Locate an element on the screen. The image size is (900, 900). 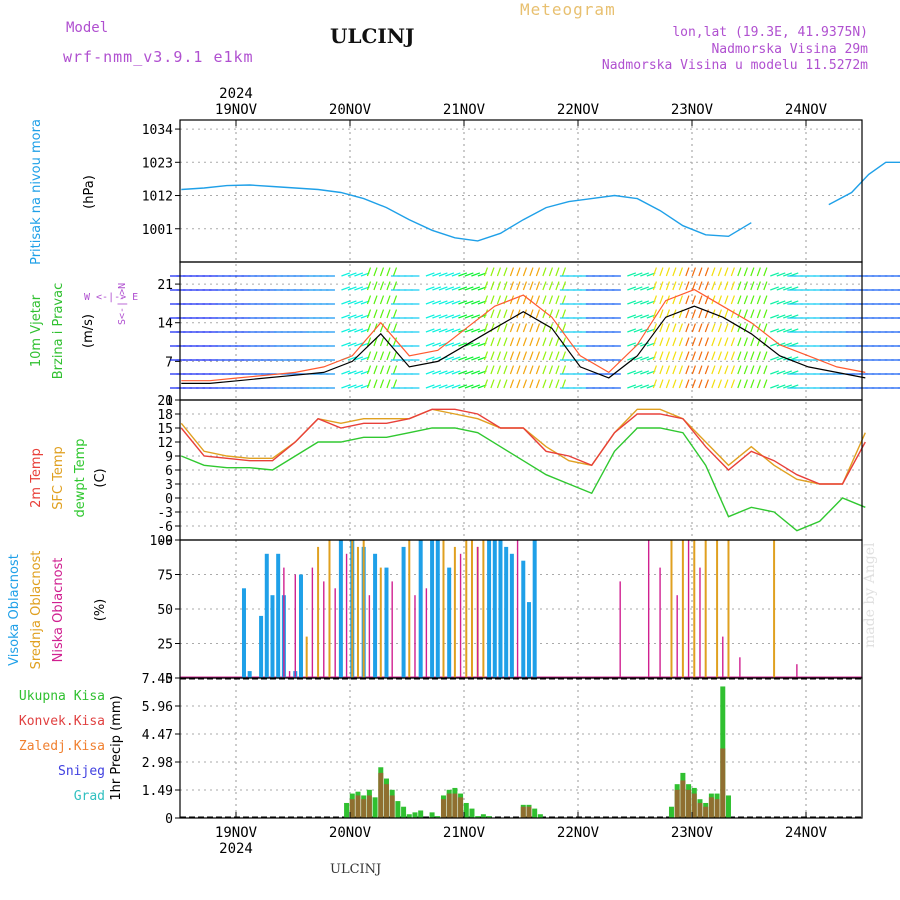
day-label-top: 23NOV is located at coordinates (692, 110).